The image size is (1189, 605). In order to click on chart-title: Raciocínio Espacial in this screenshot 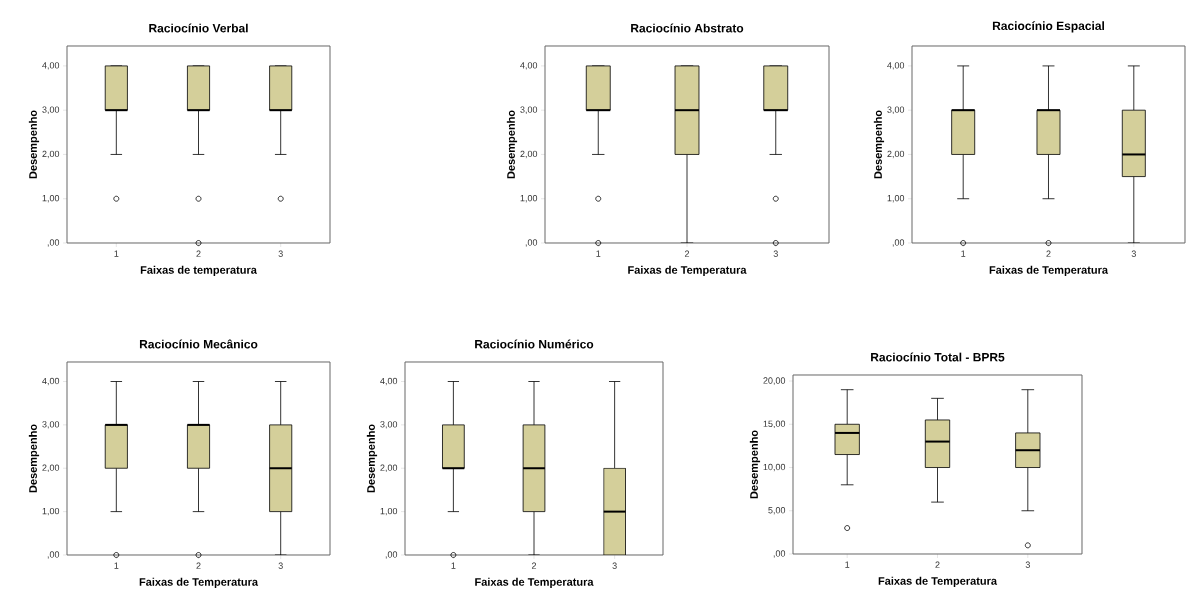, I will do `click(1048, 27)`.